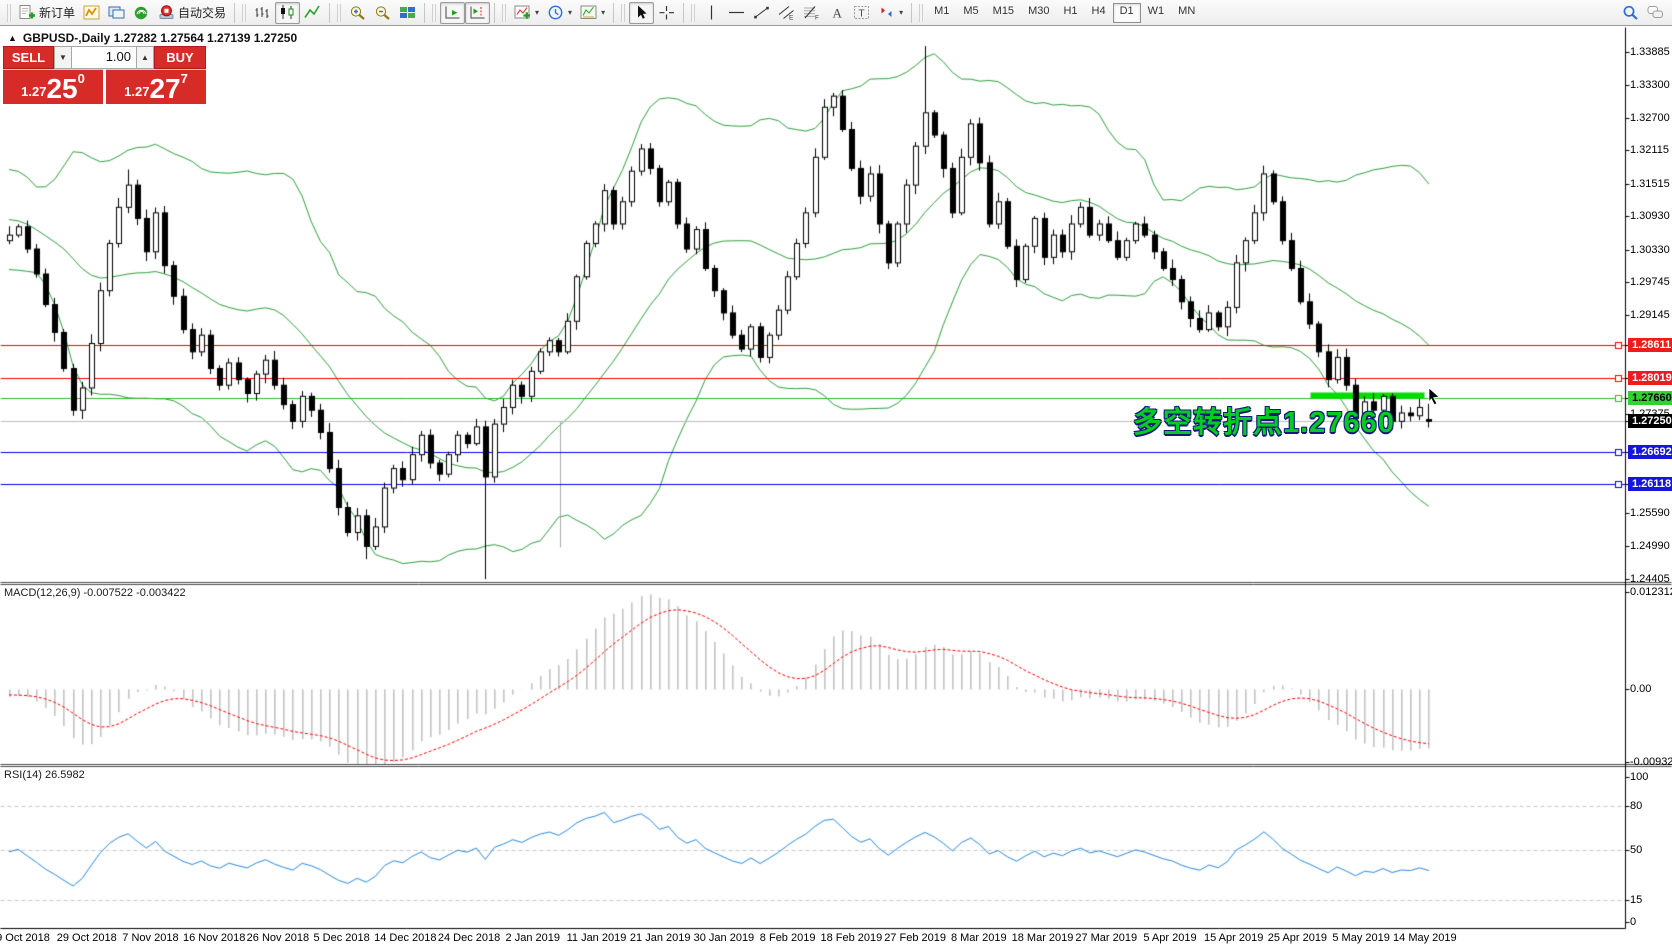 This screenshot has height=949, width=1672. I want to click on sell-price: 1.27 25 0, so click(53, 86).